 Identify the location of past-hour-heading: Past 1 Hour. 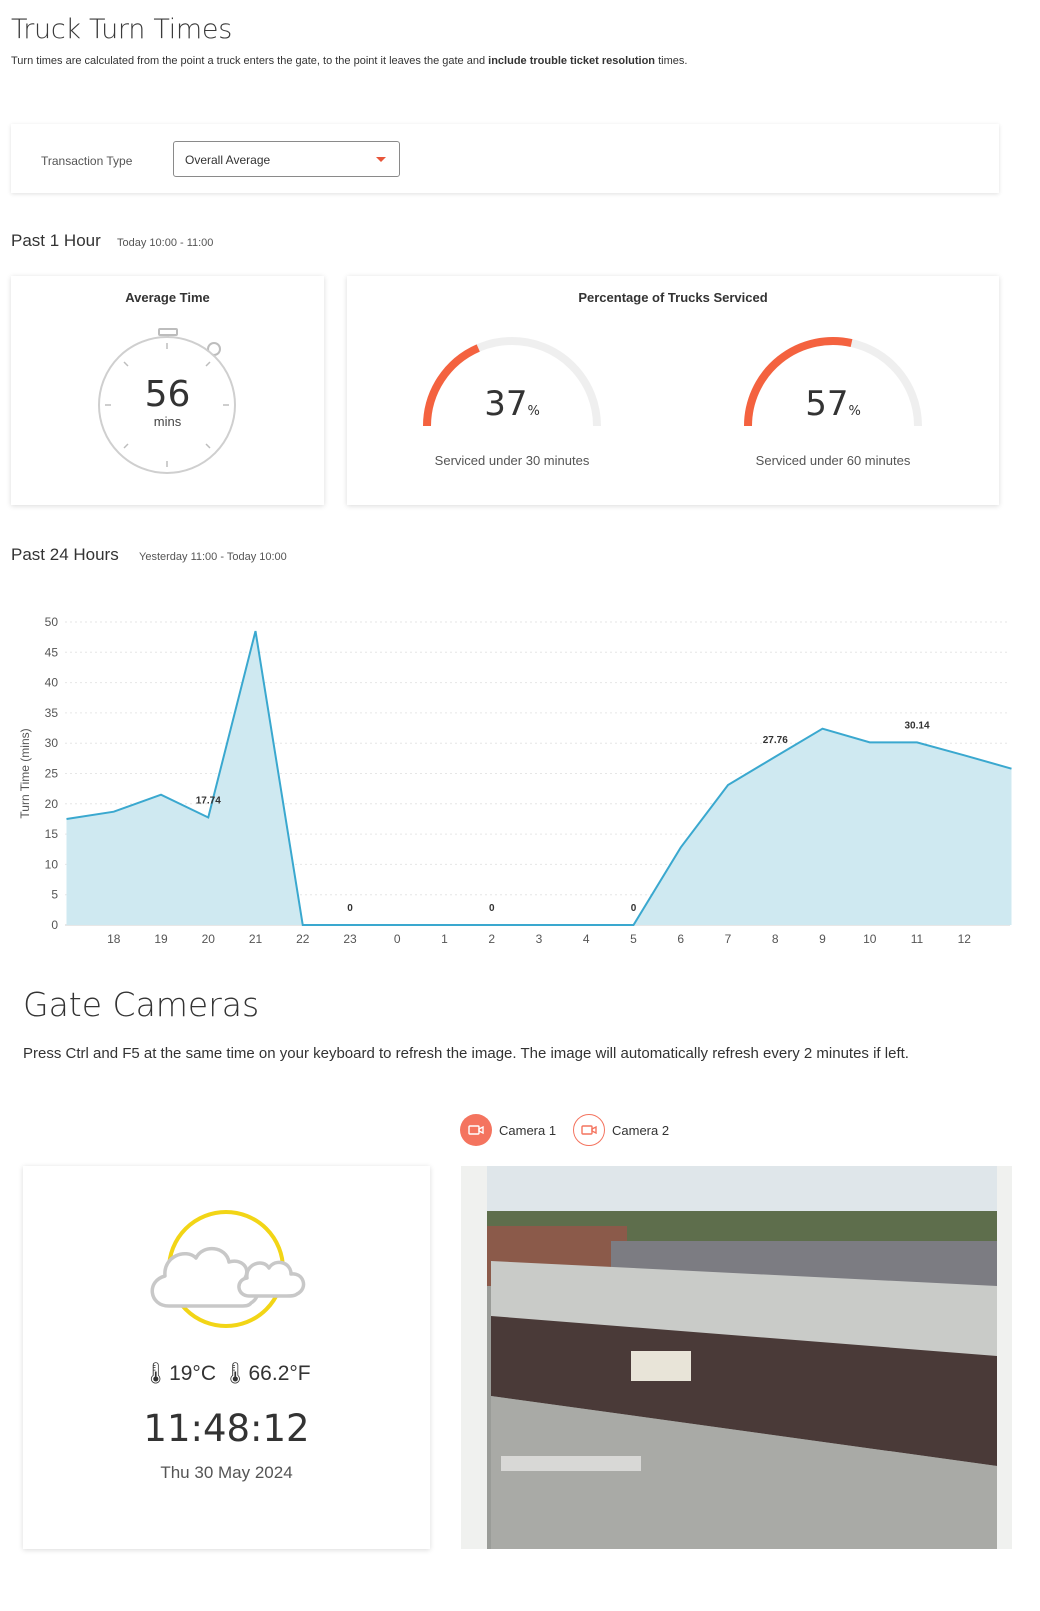
(56, 240).